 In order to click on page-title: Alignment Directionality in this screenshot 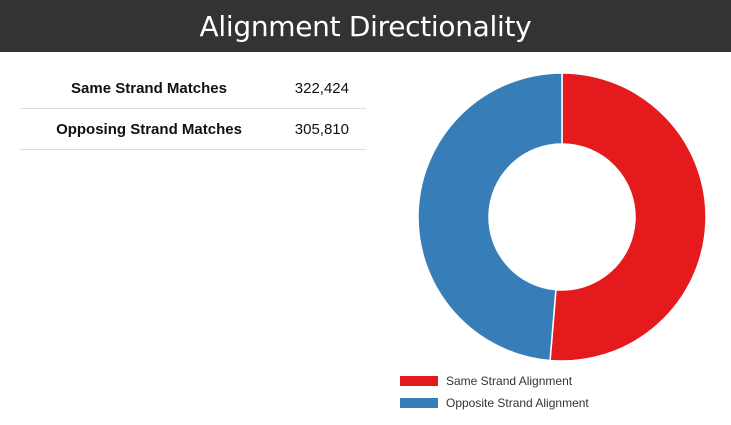, I will do `click(365, 26)`.